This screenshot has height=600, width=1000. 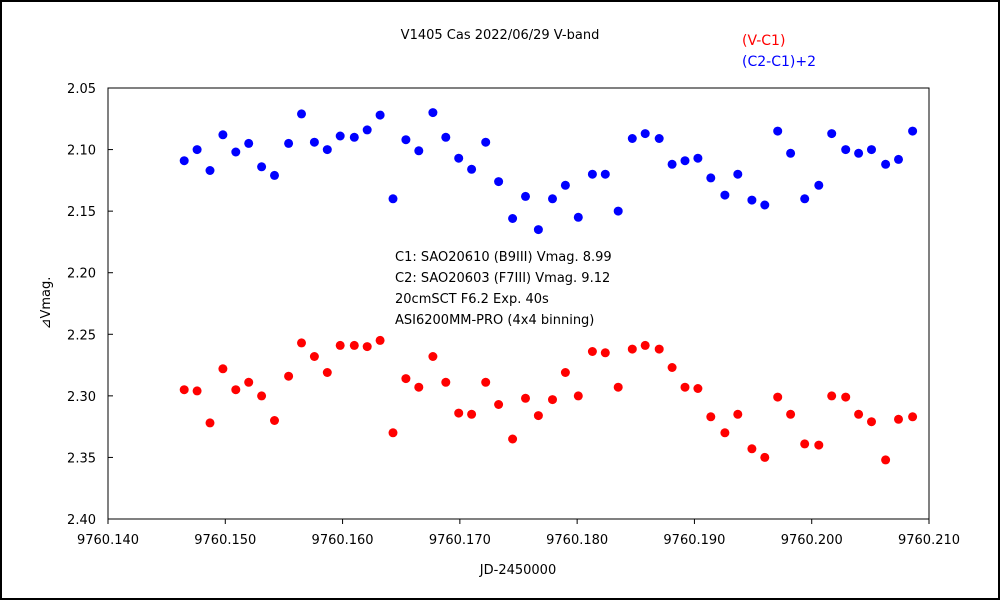 I want to click on y-tick-label: 2.30, so click(x=81, y=397).